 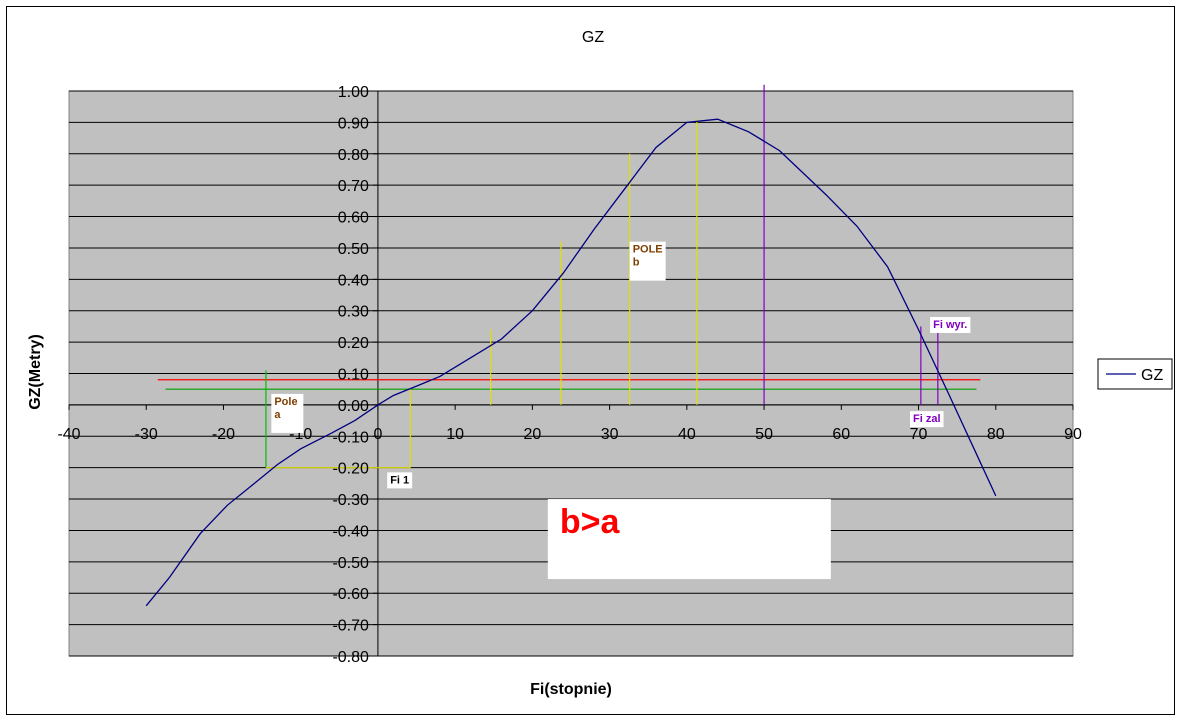 What do you see at coordinates (687, 434) in the screenshot?
I see `x-tick-label: 40` at bounding box center [687, 434].